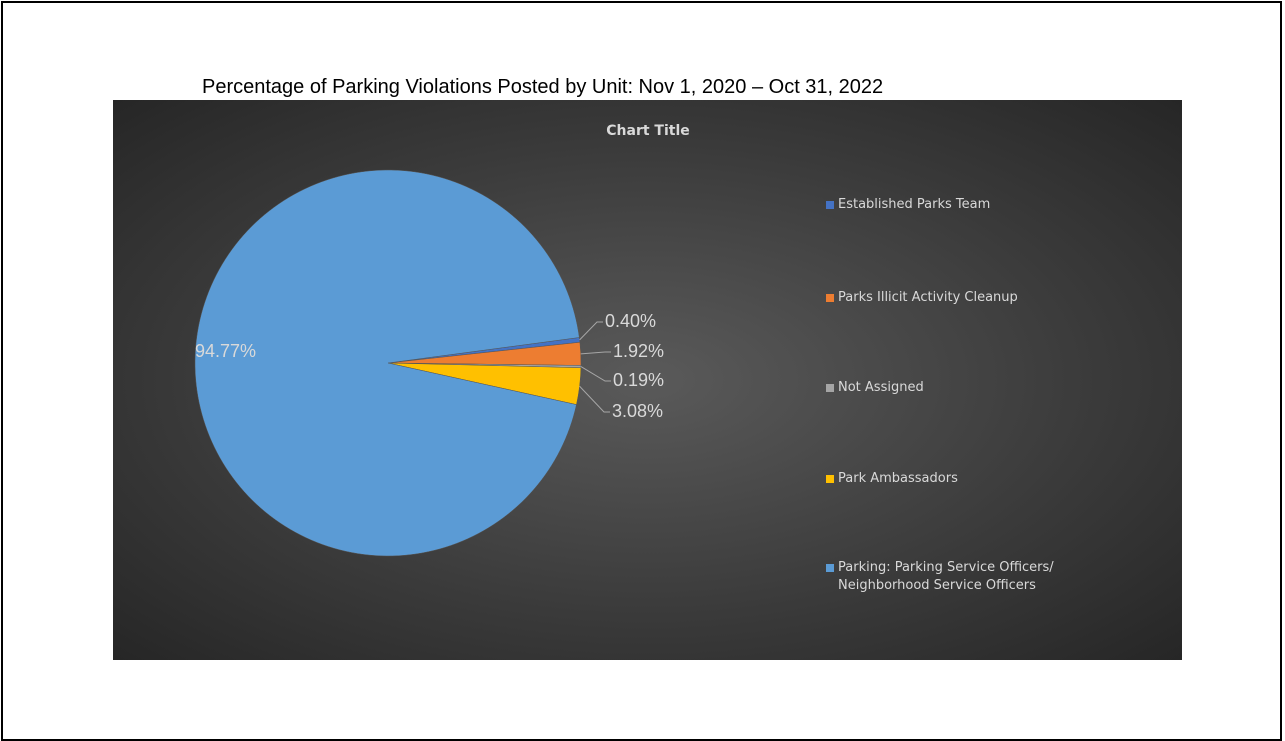  I want to click on data-label: 0.19%, so click(638, 380).